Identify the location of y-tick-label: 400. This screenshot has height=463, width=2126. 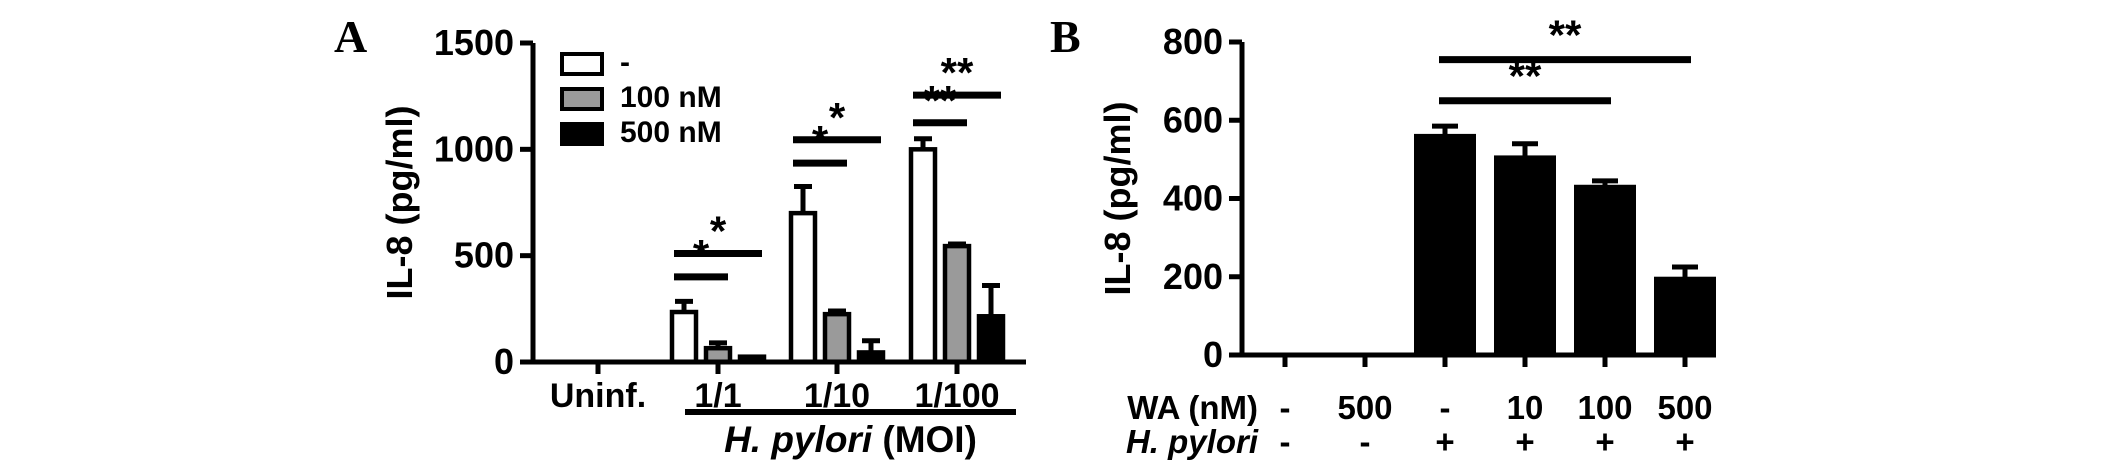
(1193, 198).